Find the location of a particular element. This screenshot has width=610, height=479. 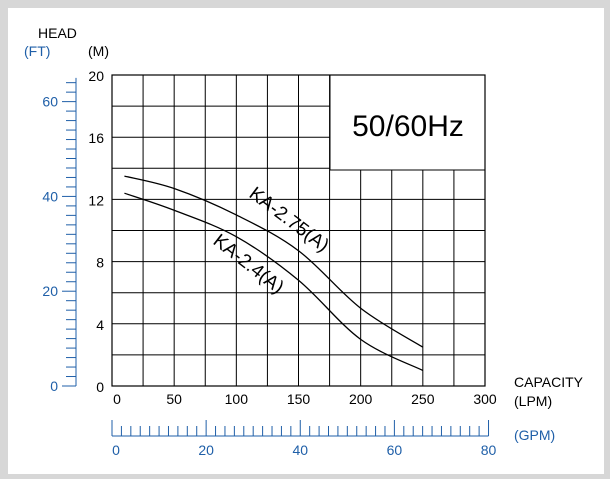

y-axis-title: HEAD is located at coordinates (57, 33).